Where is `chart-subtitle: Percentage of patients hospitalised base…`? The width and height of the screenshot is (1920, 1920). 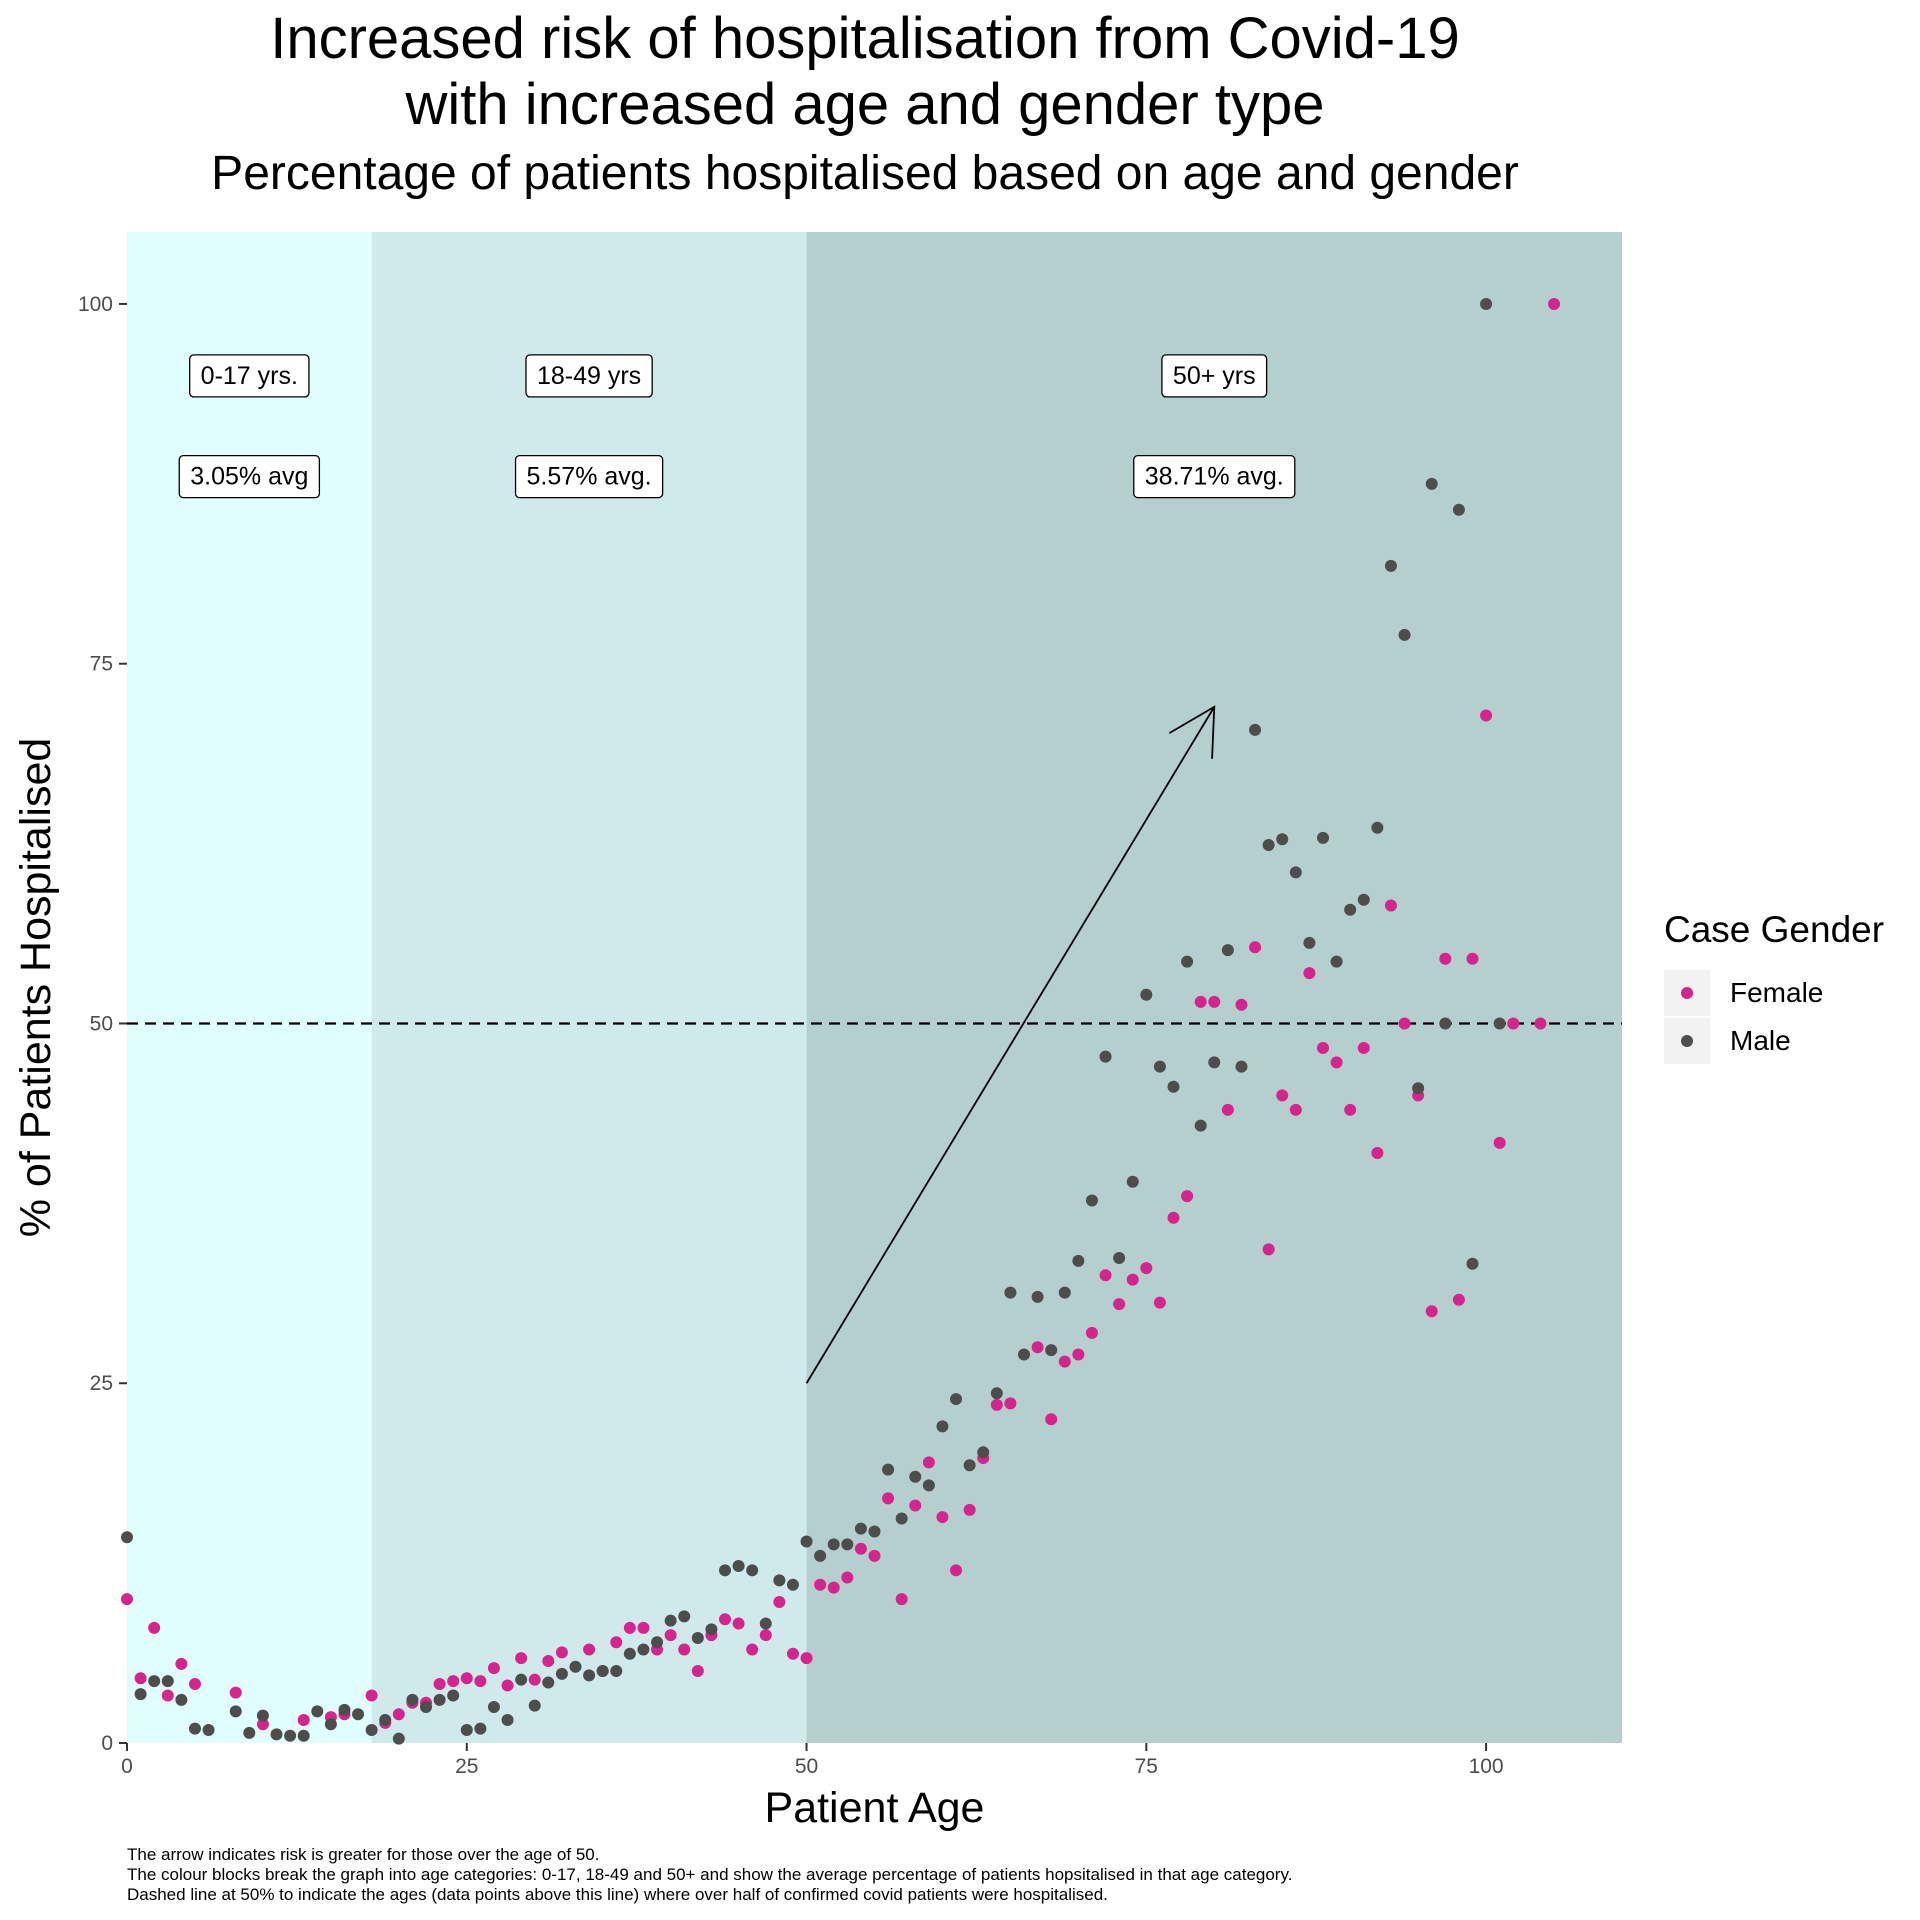
chart-subtitle: Percentage of patients hospitalised base… is located at coordinates (865, 173).